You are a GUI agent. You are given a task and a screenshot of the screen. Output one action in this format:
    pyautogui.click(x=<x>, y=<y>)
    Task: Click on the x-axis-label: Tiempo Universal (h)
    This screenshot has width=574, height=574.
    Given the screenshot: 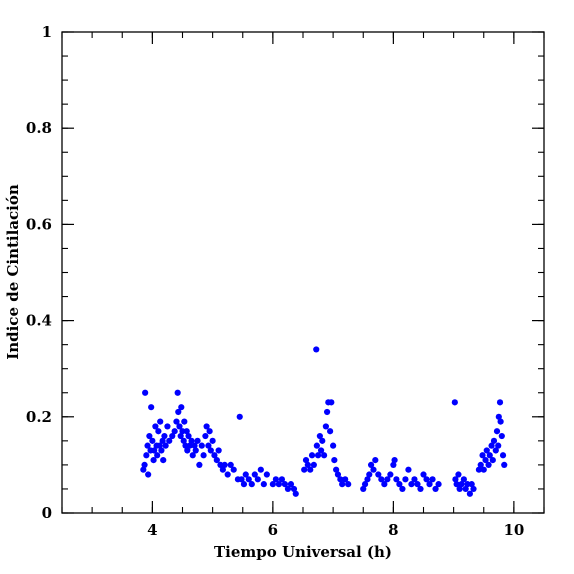 What is the action you would take?
    pyautogui.click(x=303, y=552)
    